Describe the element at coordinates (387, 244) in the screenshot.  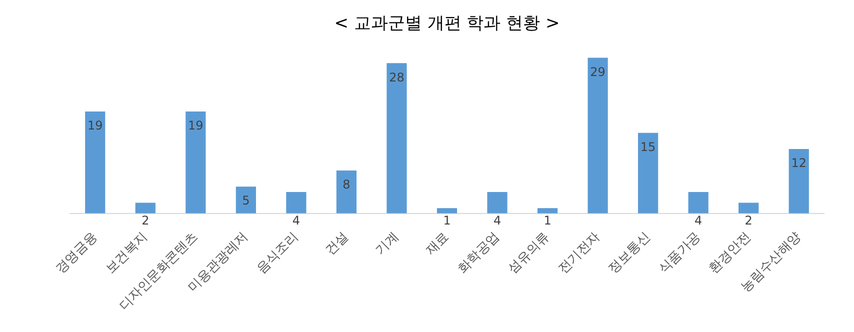
I see `x-tick-label: 기계` at that location.